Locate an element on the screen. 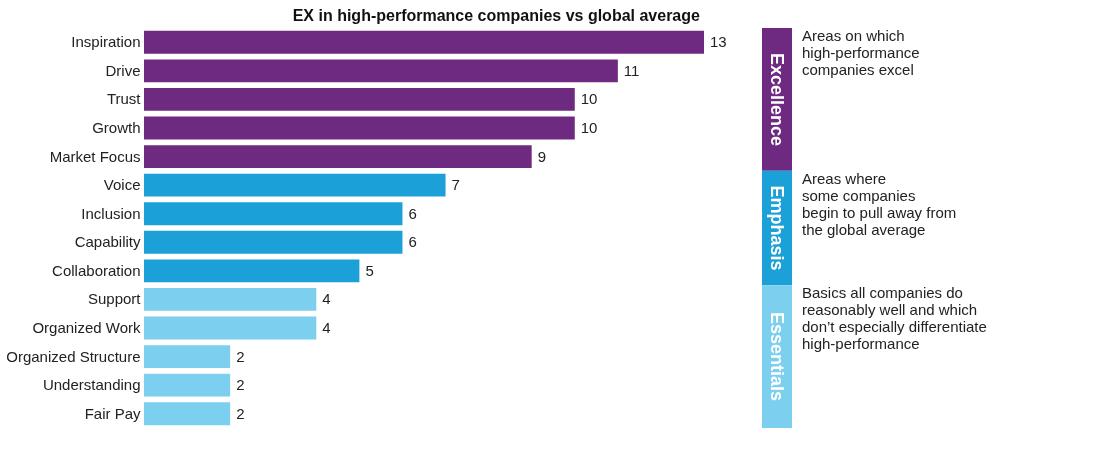 Image resolution: width=1109 pixels, height=470 pixels. y-tick-label: Understanding is located at coordinates (91, 385).